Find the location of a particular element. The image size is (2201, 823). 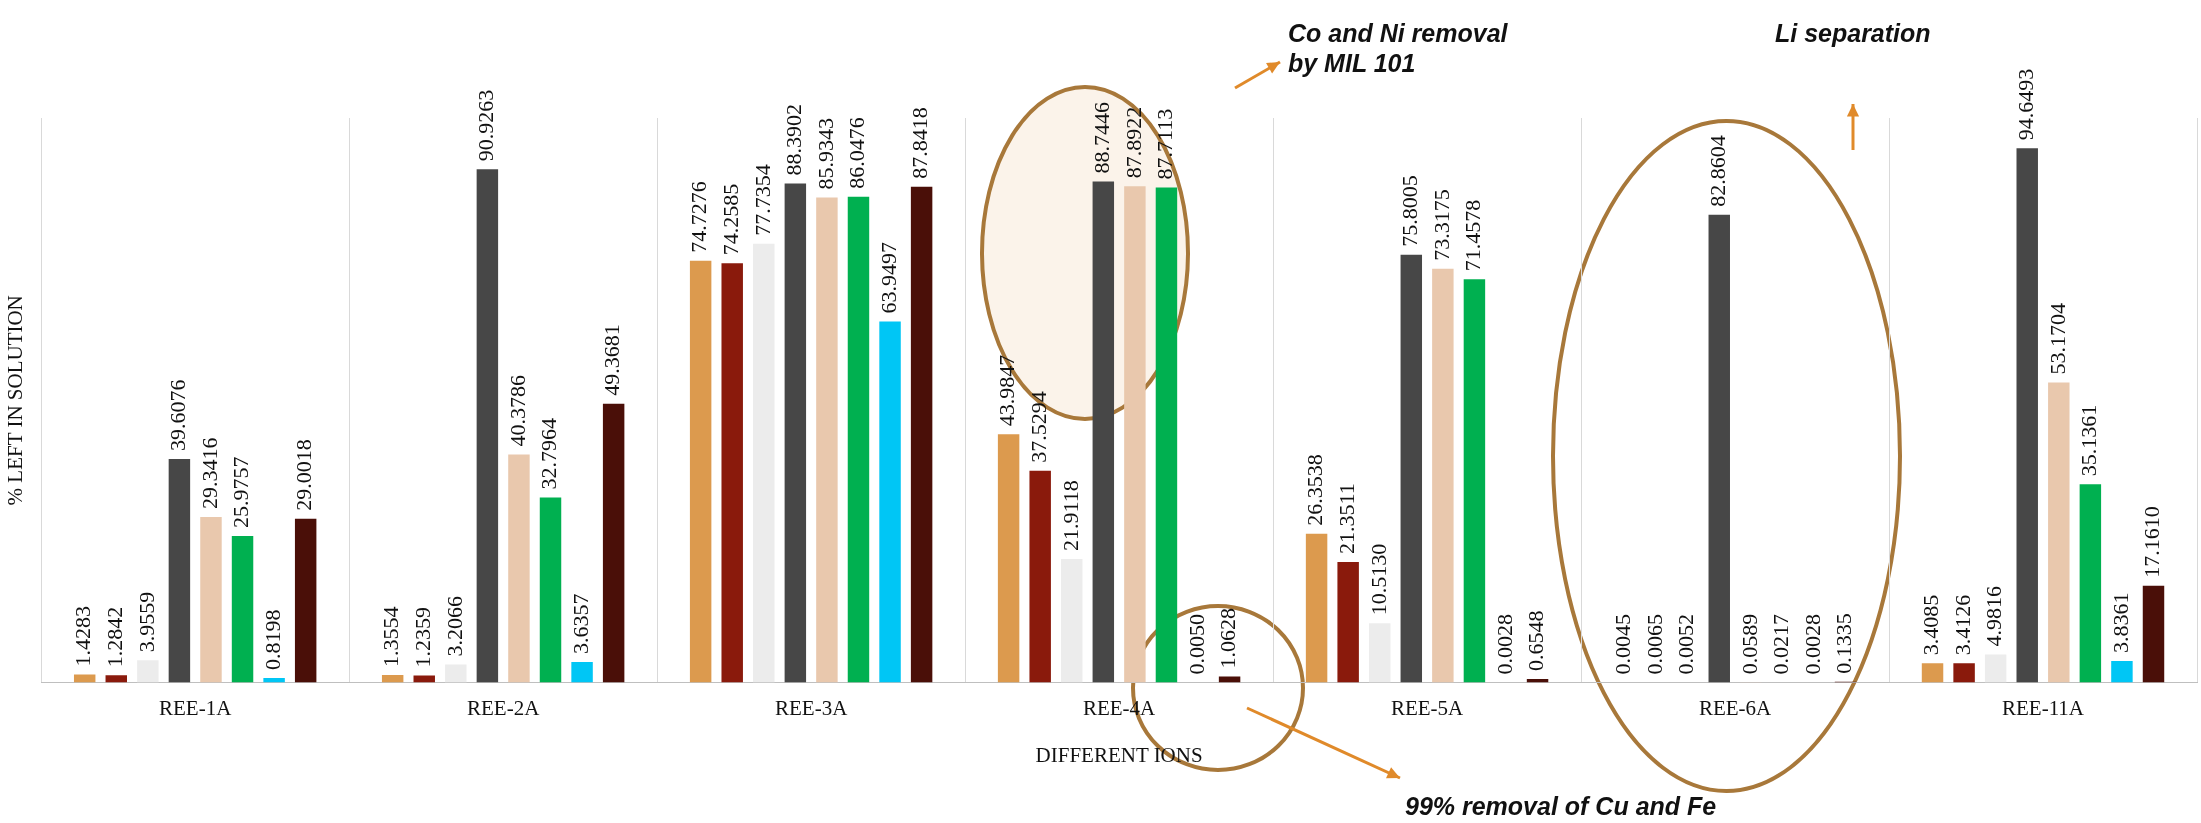

data-label: 0.1335 is located at coordinates (1844, 643).